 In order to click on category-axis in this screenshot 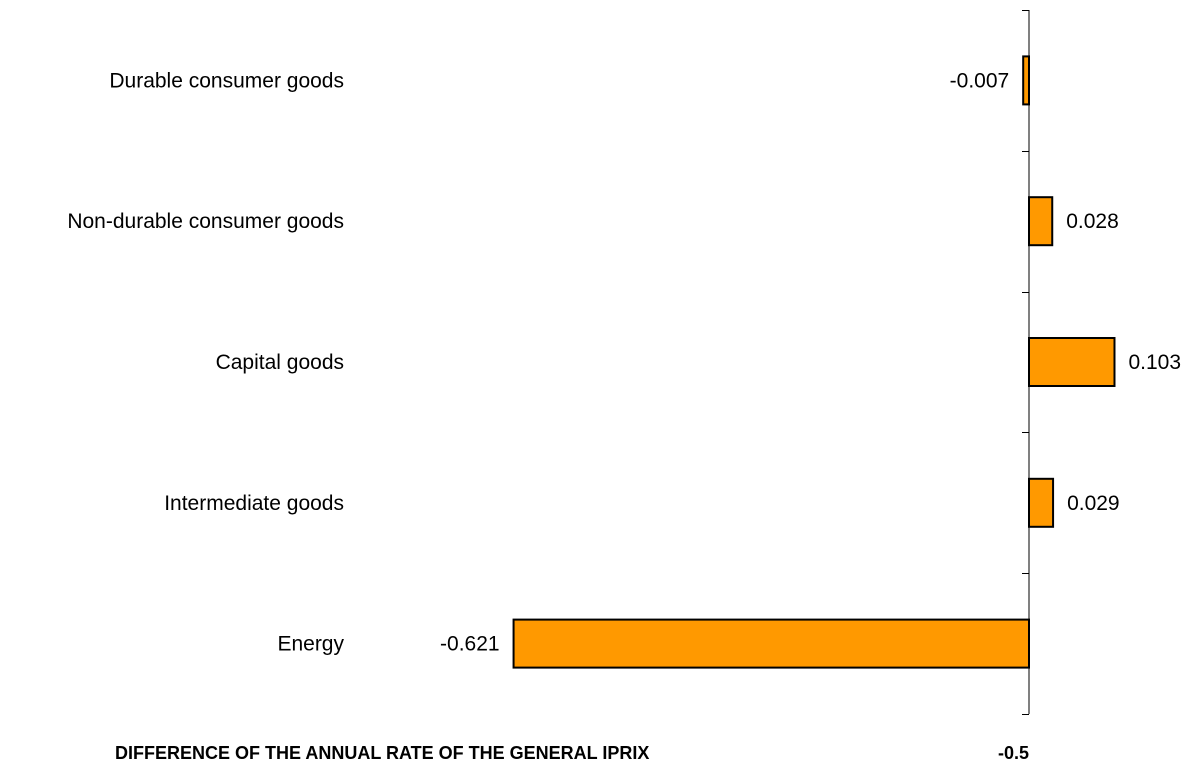, I will do `click(1026, 362)`.